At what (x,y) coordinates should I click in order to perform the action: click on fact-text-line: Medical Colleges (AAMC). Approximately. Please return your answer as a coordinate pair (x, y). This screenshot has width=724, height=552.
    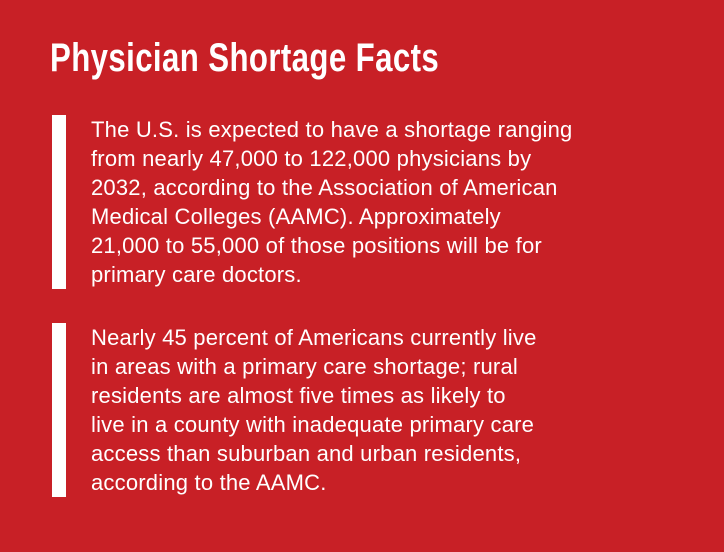
    Looking at the image, I should click on (296, 216).